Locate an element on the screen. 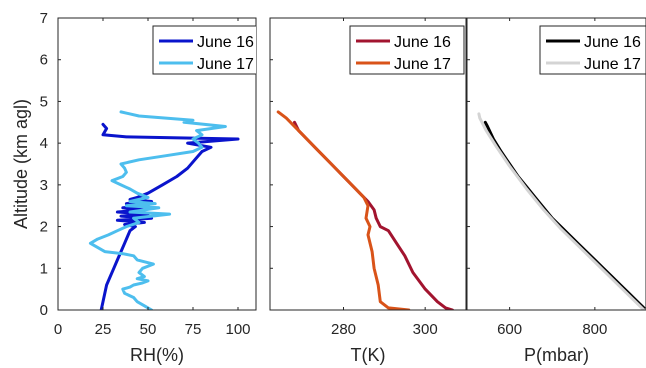 Image resolution: width=646 pixels, height=368 pixels. rh-ytick-label: 1 is located at coordinates (44, 268).